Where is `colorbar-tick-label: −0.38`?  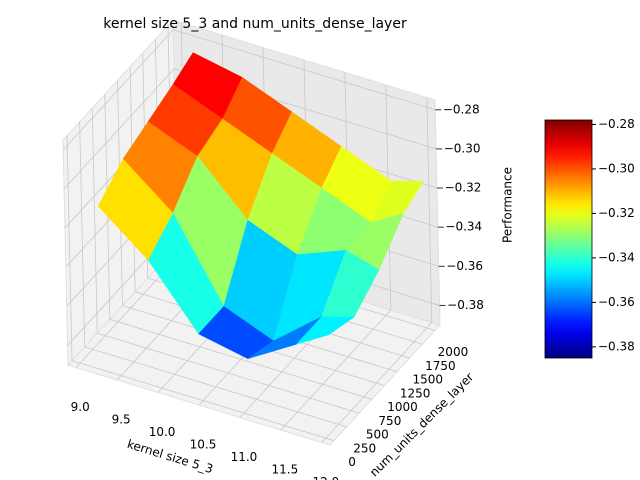 colorbar-tick-label: −0.38 is located at coordinates (616, 346).